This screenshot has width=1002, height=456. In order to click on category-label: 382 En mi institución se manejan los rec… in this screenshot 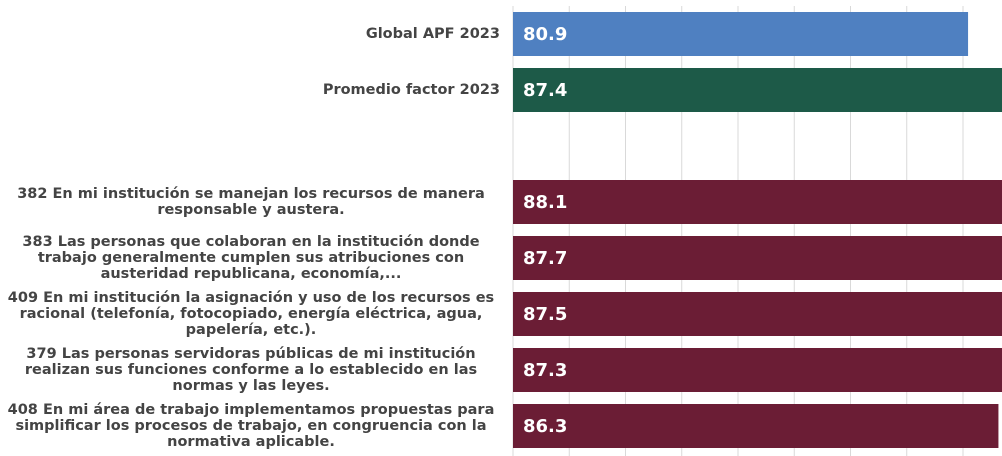, I will do `click(251, 202)`.